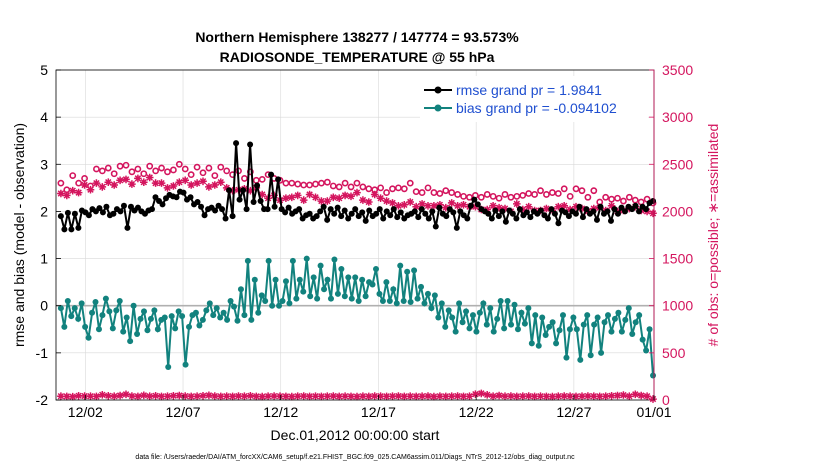 This screenshot has width=830, height=470. What do you see at coordinates (671, 235) in the screenshot?
I see `right-axis: 0 500 1000 1500 2000 2500 3000 3500` at bounding box center [671, 235].